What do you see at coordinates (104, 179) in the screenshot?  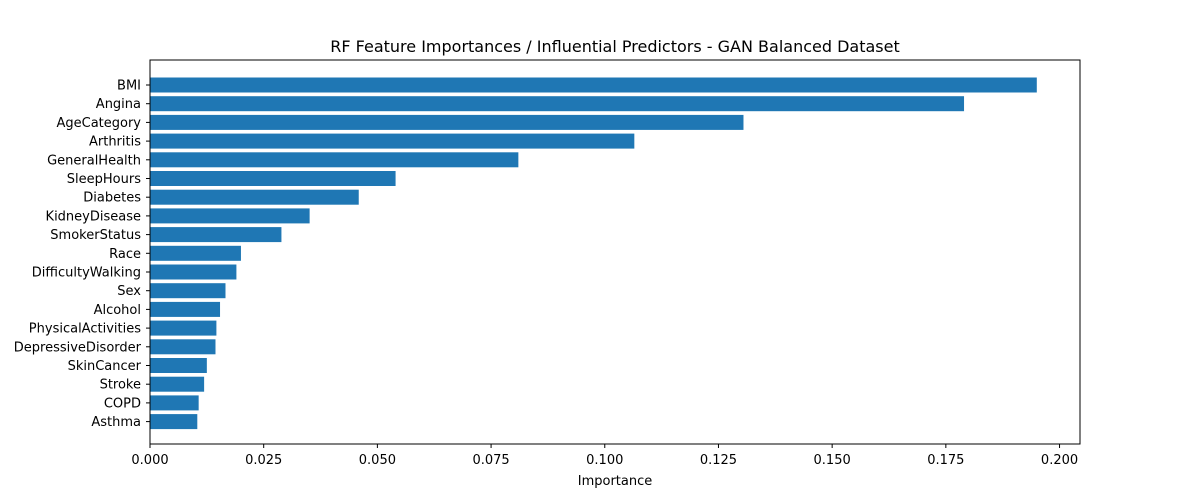 I see `y-tick-label: SleepHours` at bounding box center [104, 179].